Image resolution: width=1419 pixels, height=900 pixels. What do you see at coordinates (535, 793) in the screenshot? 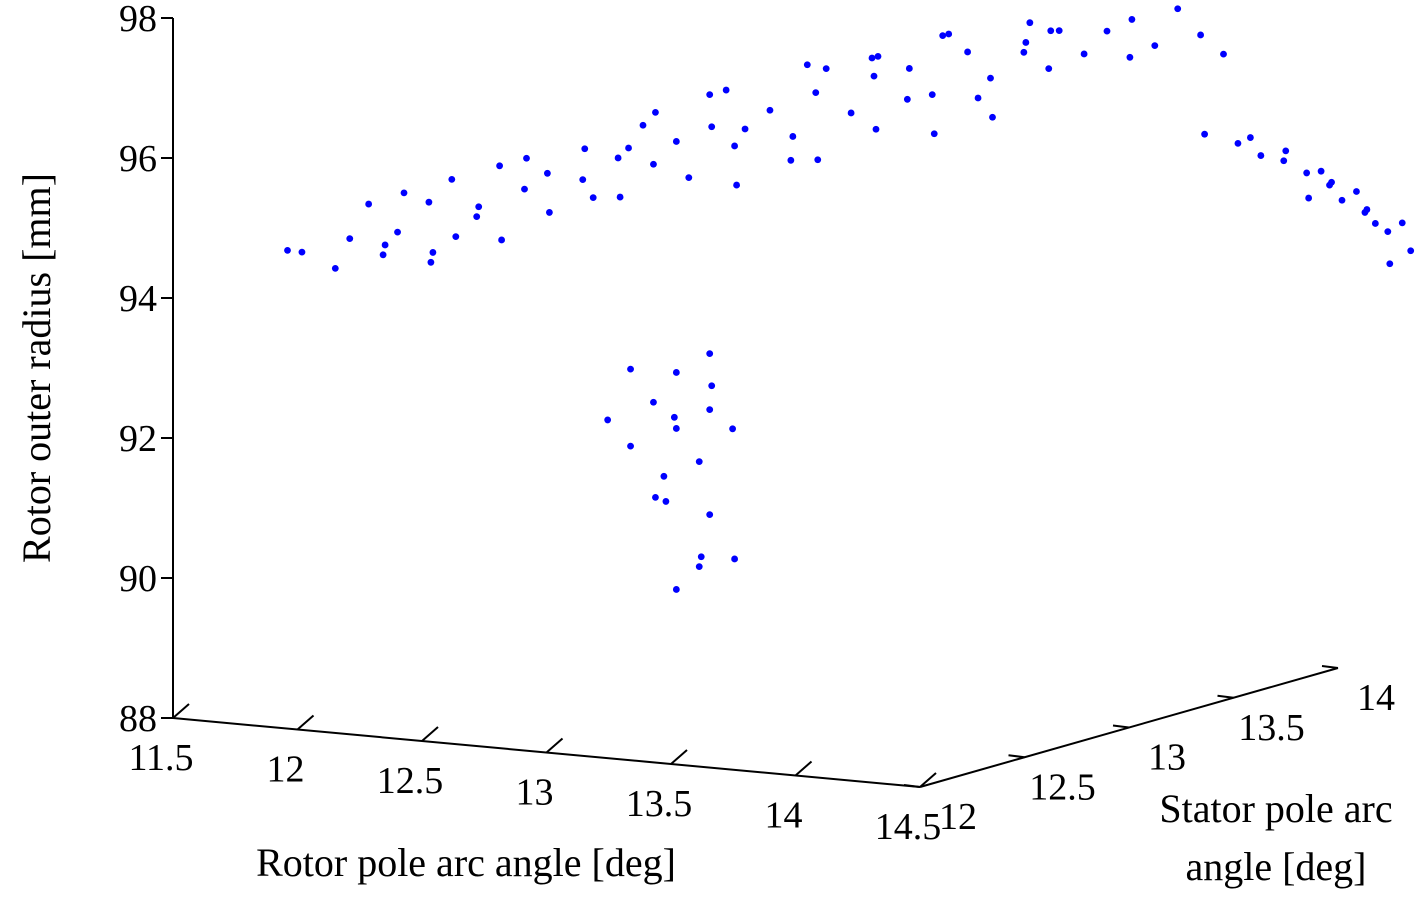
I see `x-tick-label: 13` at bounding box center [535, 793].